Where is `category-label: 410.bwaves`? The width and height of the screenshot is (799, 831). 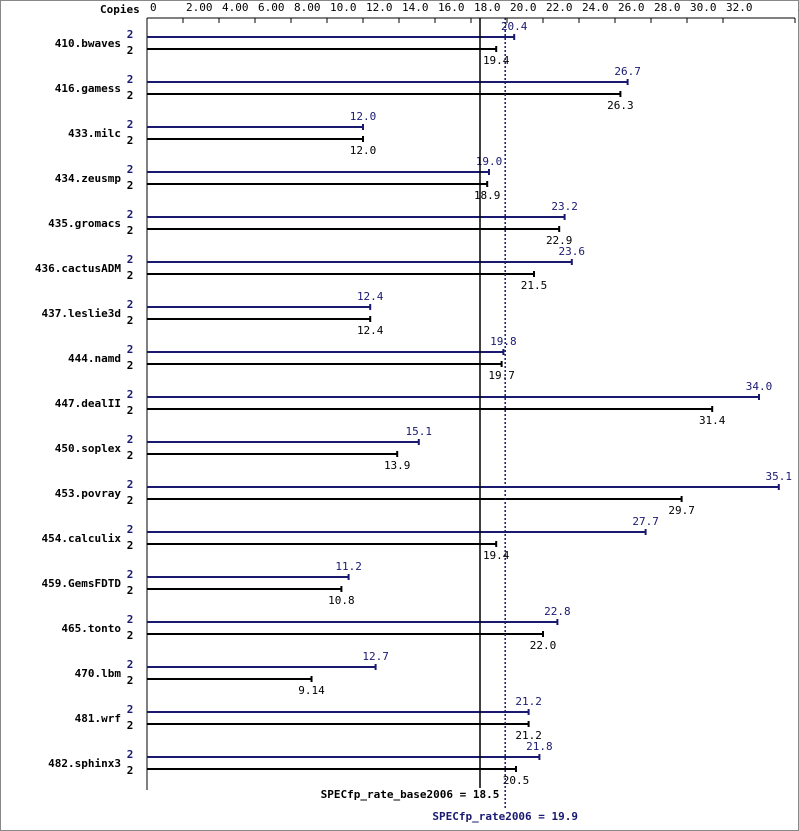
category-label: 410.bwaves is located at coordinates (88, 43).